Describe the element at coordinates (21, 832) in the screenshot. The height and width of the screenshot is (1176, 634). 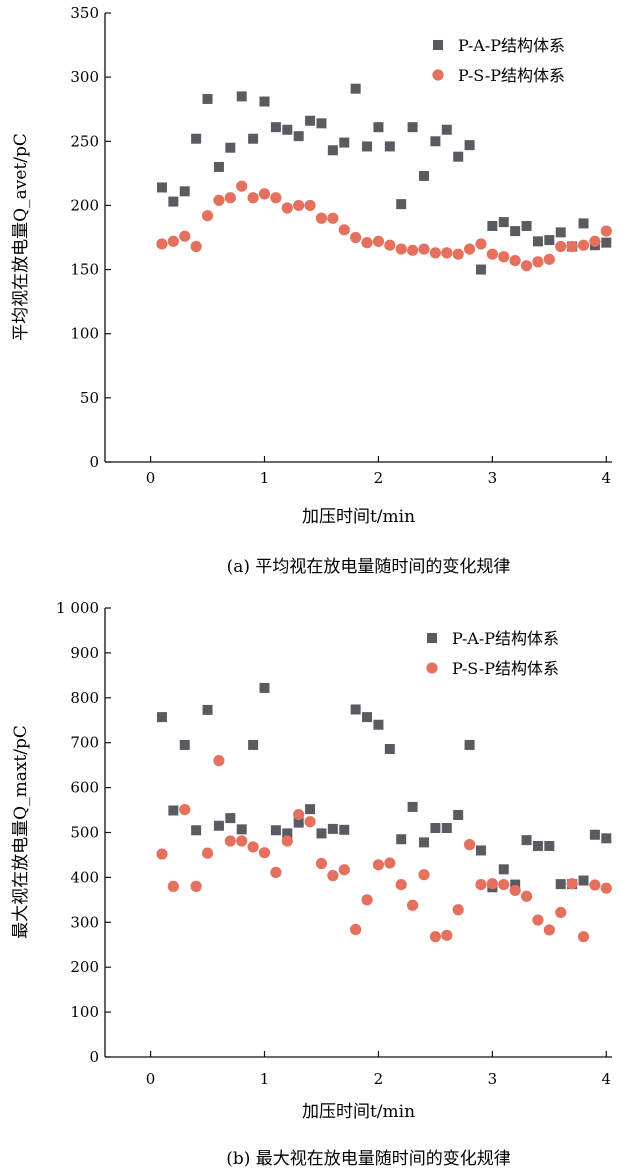
I see `y-axis-title: 最大视在放电量Q_maxt/pC` at that location.